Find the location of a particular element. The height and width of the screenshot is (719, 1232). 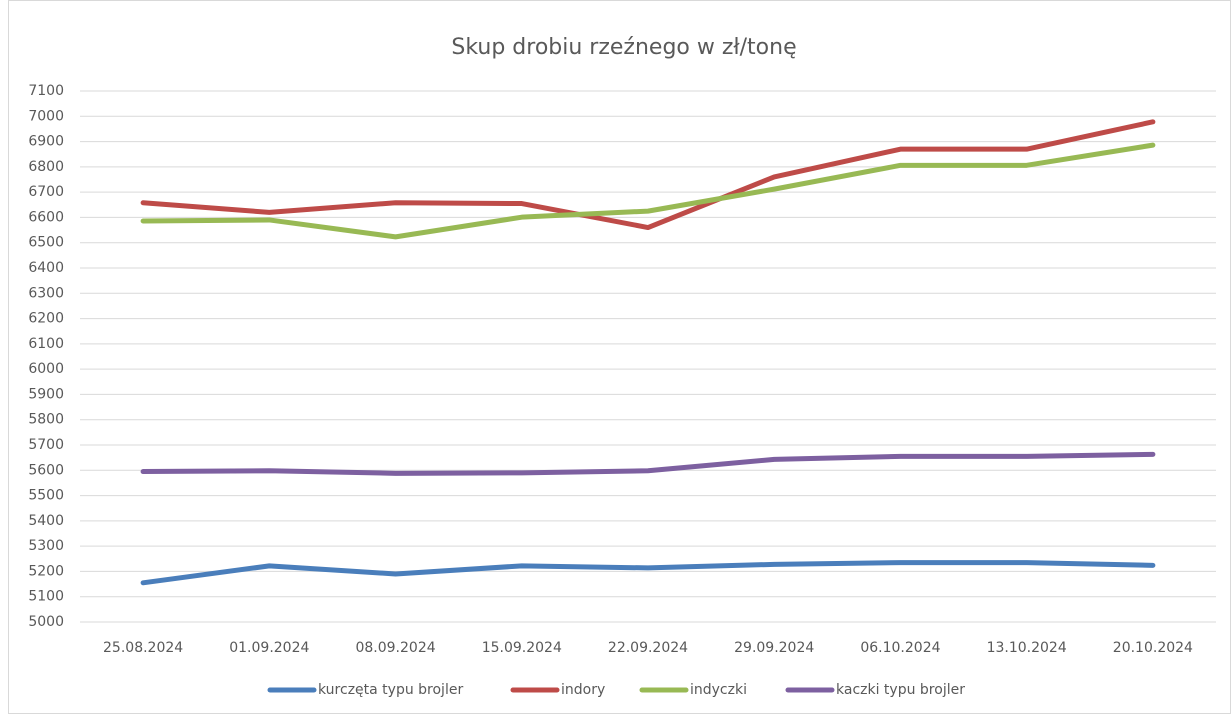

y-tick-label: 6100 is located at coordinates (46, 344).